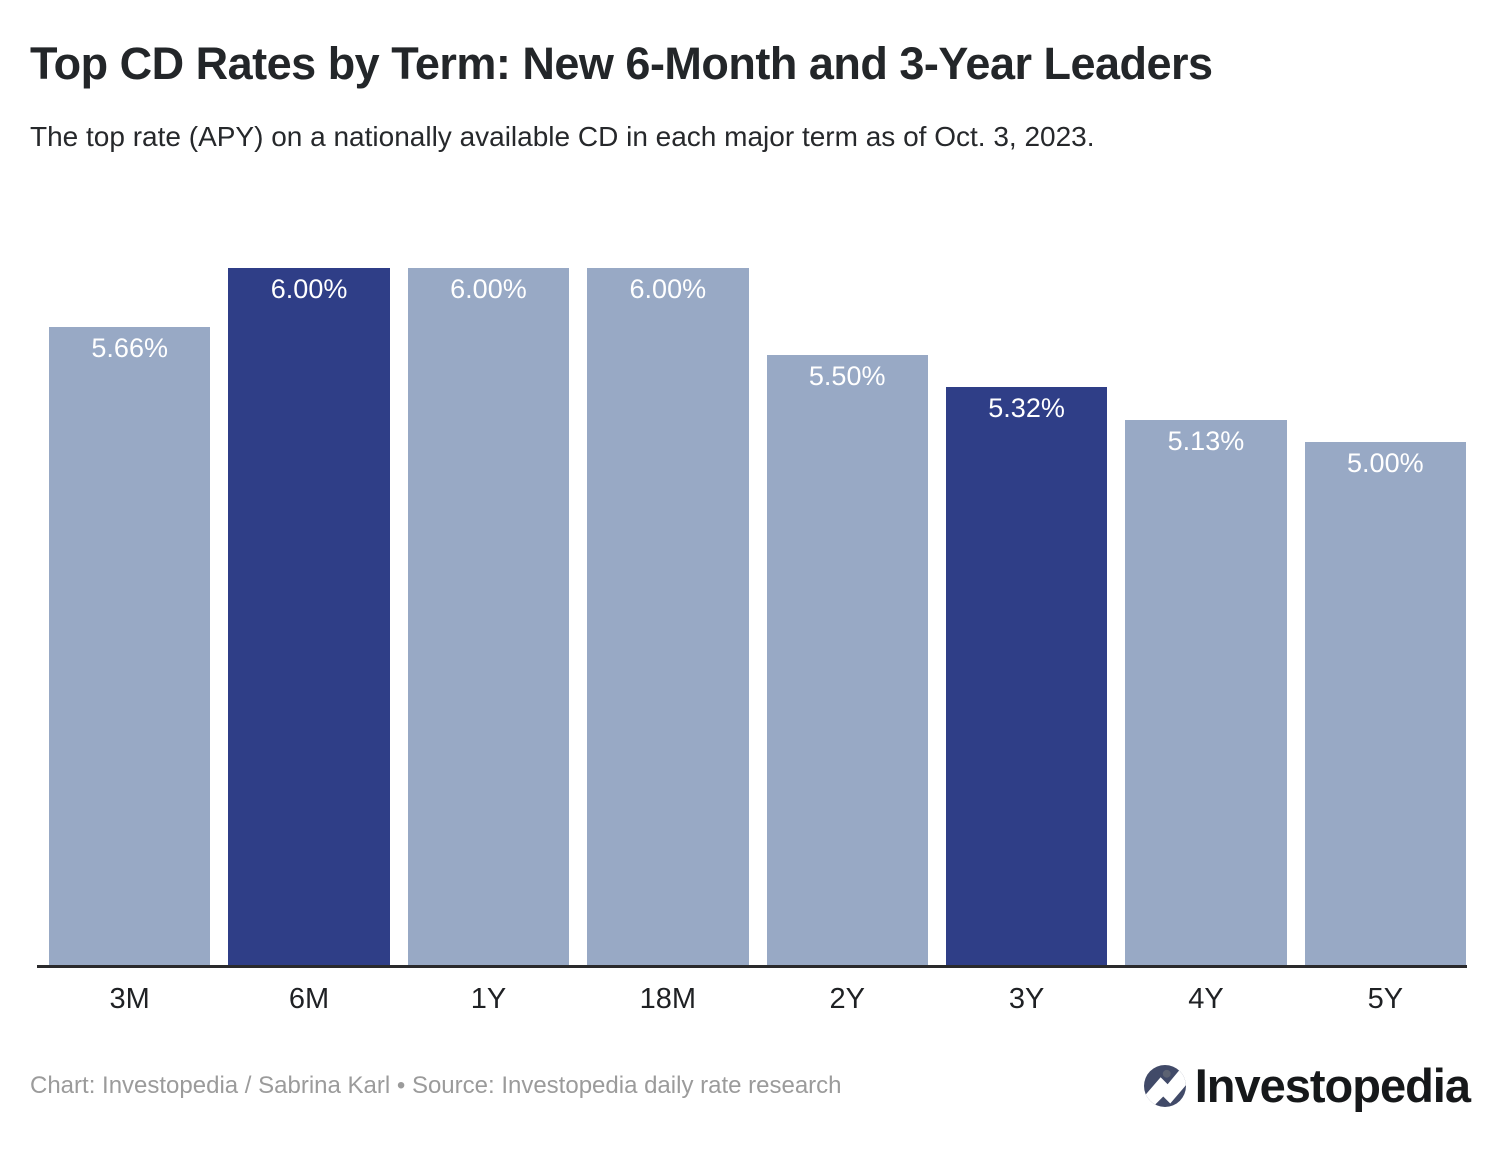 Image resolution: width=1500 pixels, height=1175 pixels. Describe the element at coordinates (129, 348) in the screenshot. I see `bar-value-label: 5.66%` at that location.